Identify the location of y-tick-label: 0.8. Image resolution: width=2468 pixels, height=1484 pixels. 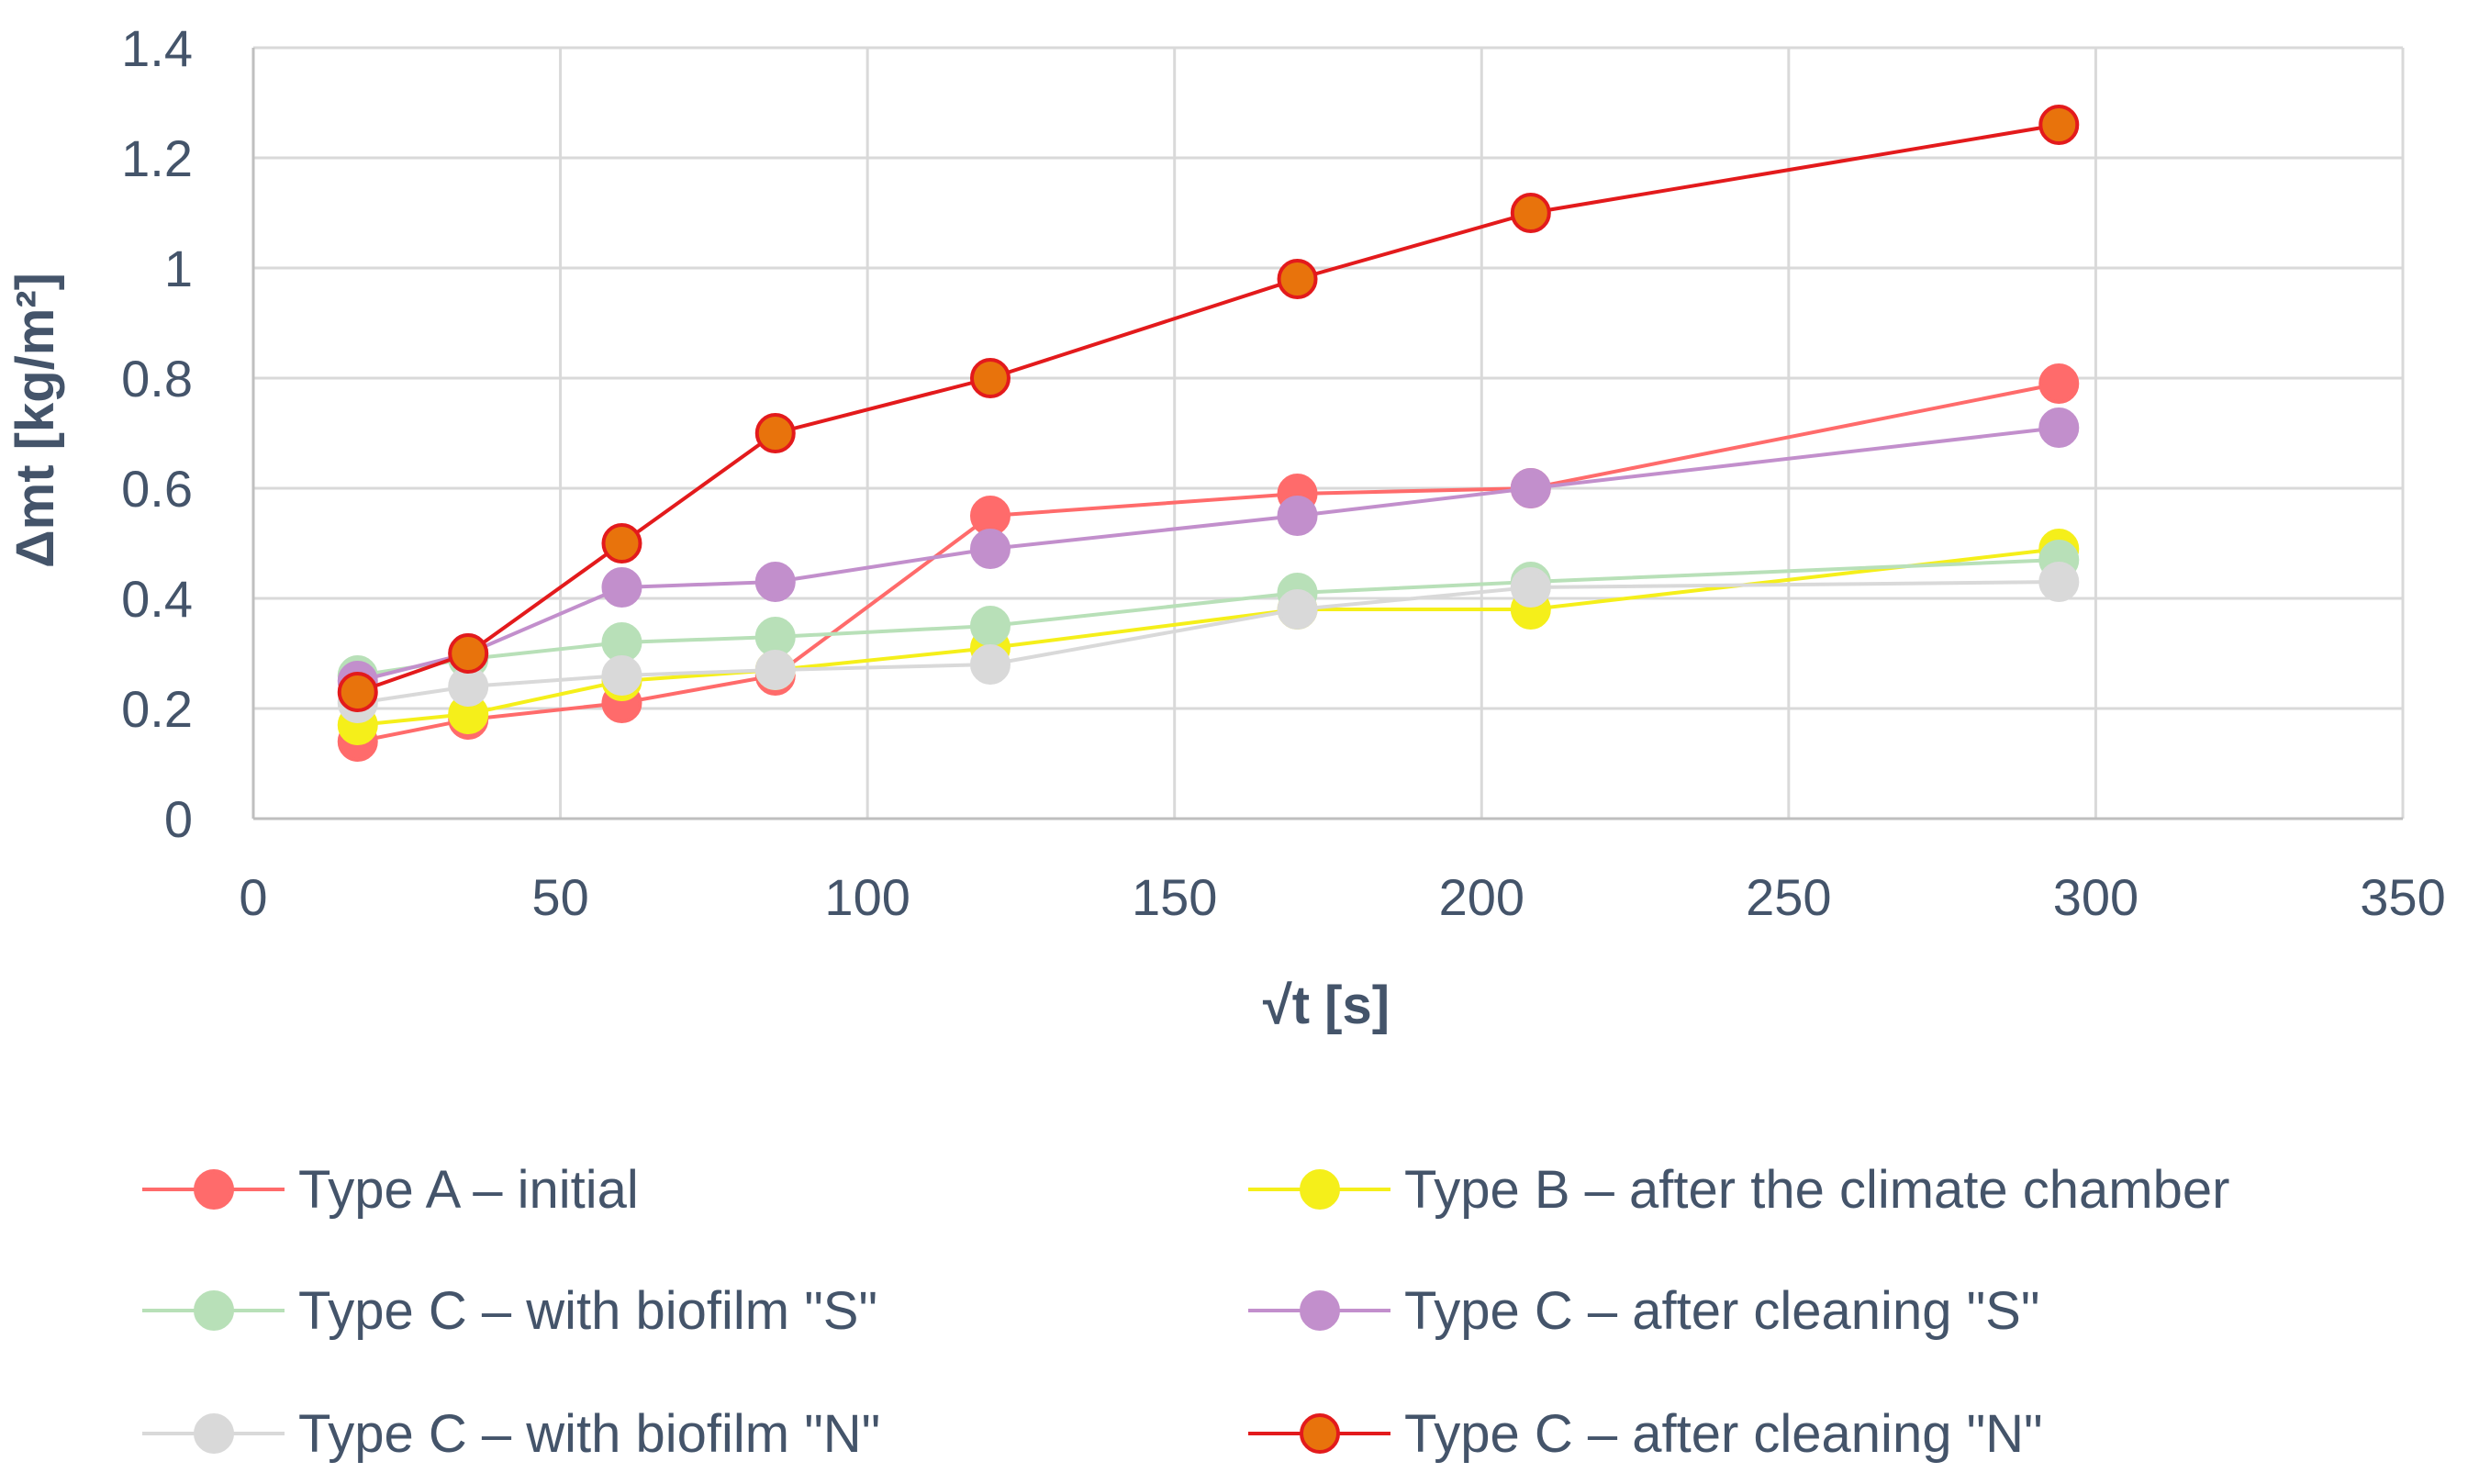
(157, 378).